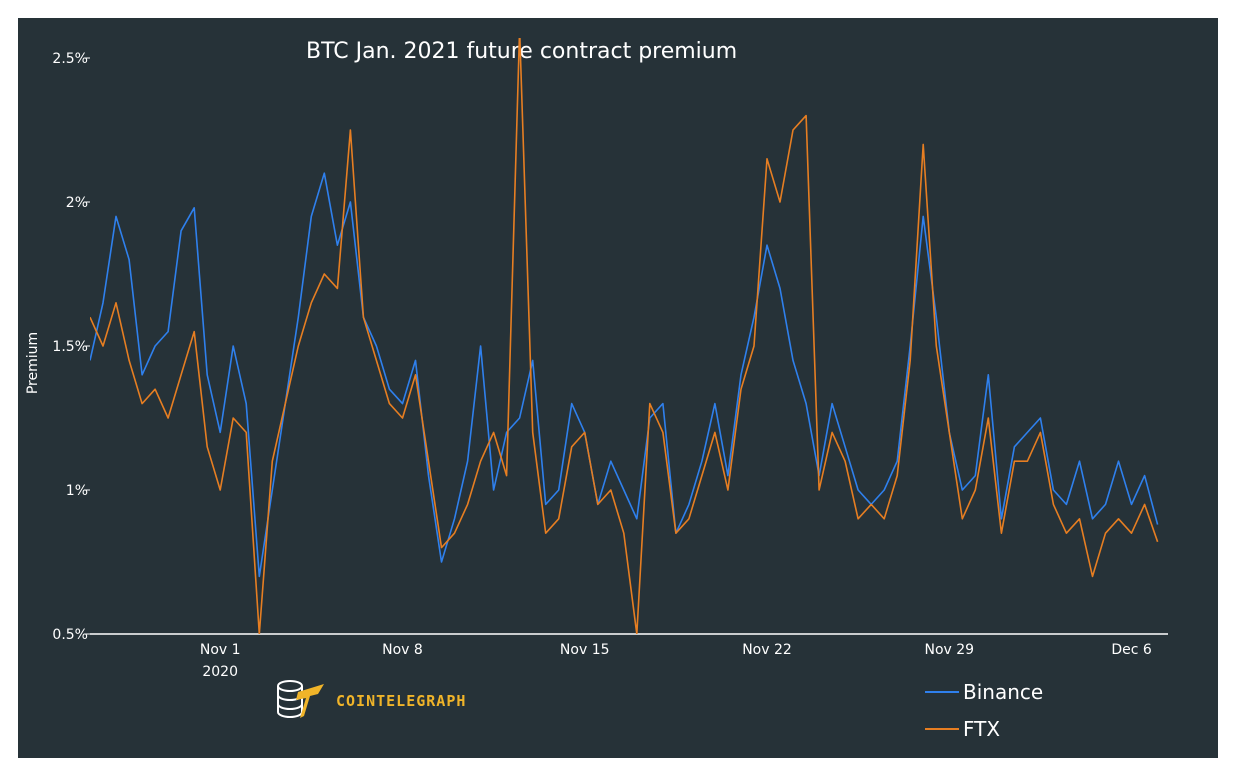 The height and width of the screenshot is (772, 1236). I want to click on y-axis-ticks: 0.5% 1% 1.5% 2% 2.5%, so click(71, 347).